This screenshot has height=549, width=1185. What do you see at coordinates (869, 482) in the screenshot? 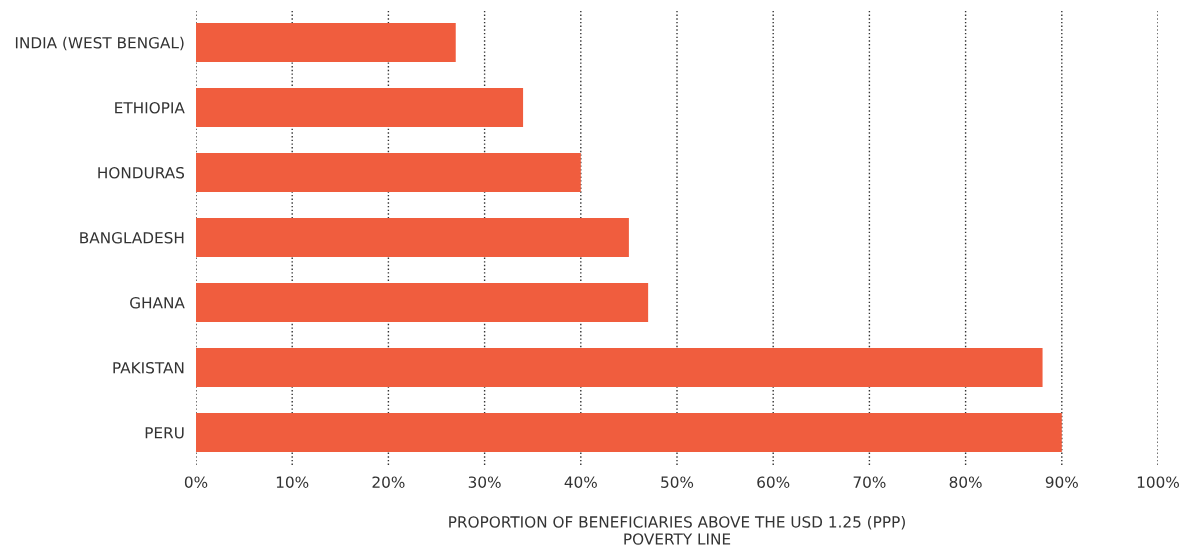
I see `x-tick-label: 70%` at bounding box center [869, 482].